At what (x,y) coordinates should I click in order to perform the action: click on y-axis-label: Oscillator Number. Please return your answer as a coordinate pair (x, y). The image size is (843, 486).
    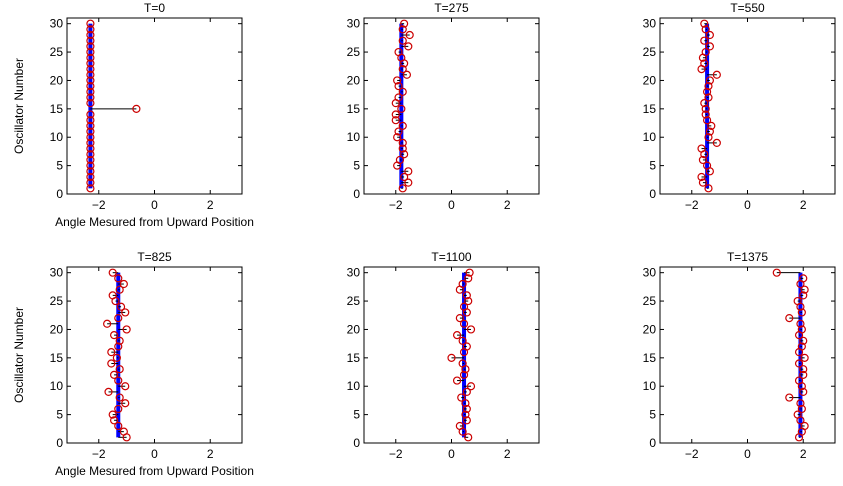
    Looking at the image, I should click on (19, 355).